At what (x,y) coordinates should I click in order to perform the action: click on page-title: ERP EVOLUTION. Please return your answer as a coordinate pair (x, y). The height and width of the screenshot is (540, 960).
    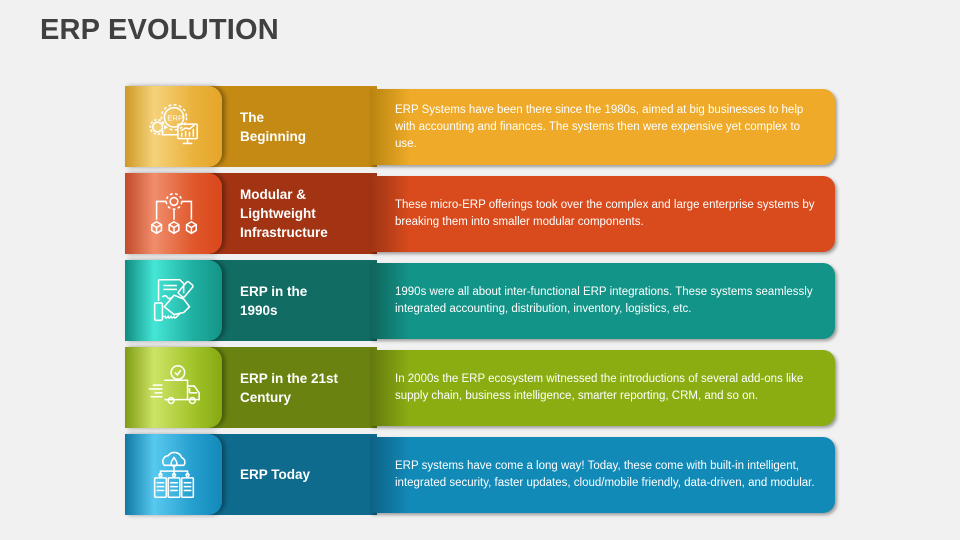
    Looking at the image, I should click on (159, 30).